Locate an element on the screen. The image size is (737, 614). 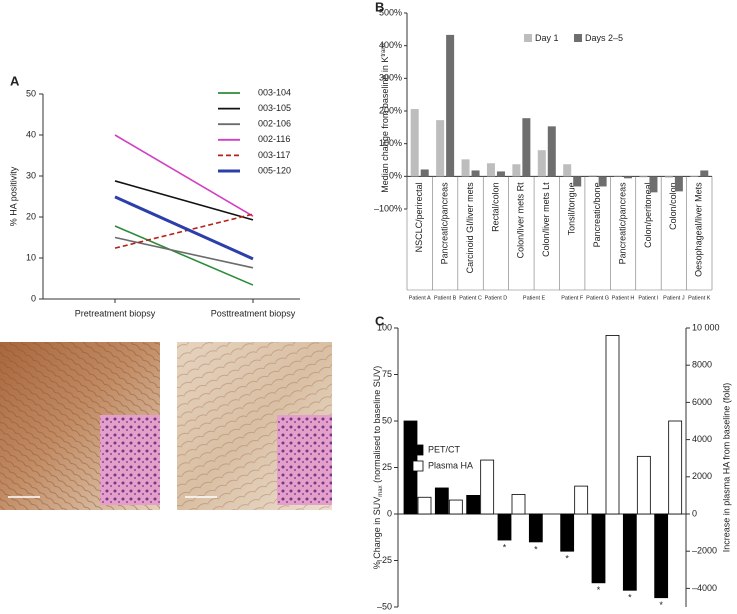
y-tick-label: –100% is located at coordinates (388, 208).